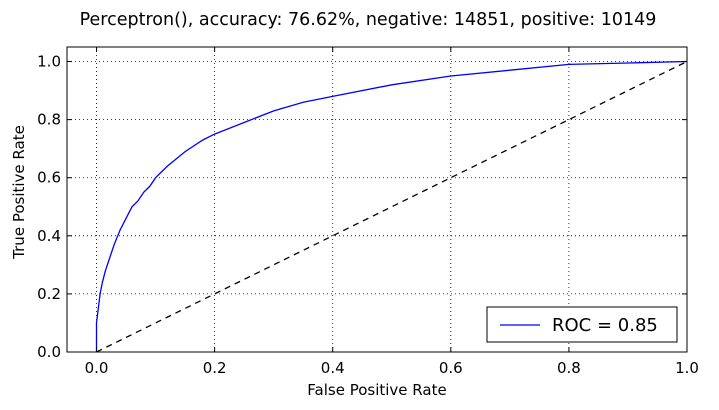 This screenshot has height=410, width=719. I want to click on legend-roc-label: ROC = 0.85, so click(605, 325).